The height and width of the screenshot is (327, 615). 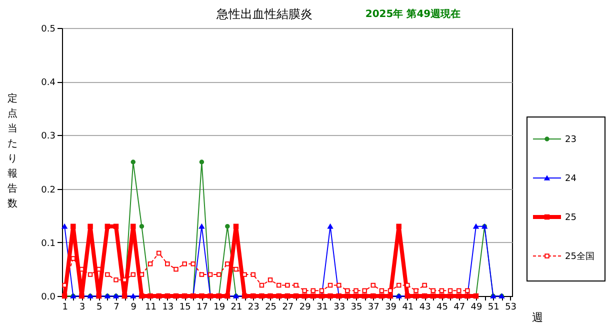 What do you see at coordinates (511, 307) in the screenshot?
I see `x-tick-label: 53` at bounding box center [511, 307].